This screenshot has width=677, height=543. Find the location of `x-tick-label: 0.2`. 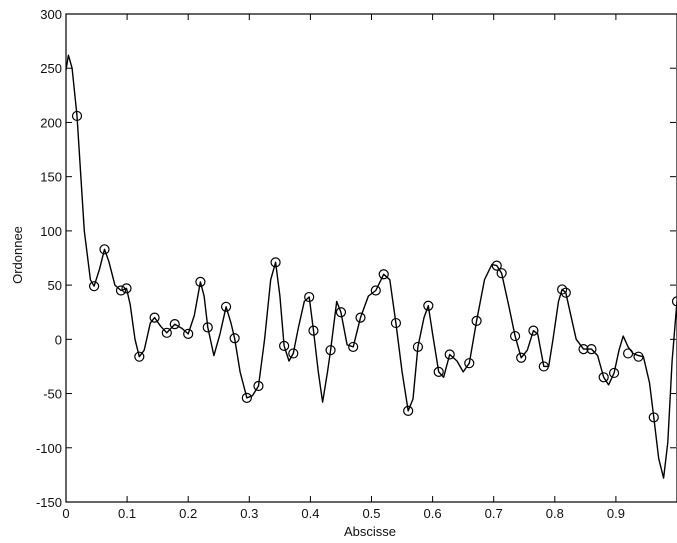

x-tick-label: 0.2 is located at coordinates (188, 513).